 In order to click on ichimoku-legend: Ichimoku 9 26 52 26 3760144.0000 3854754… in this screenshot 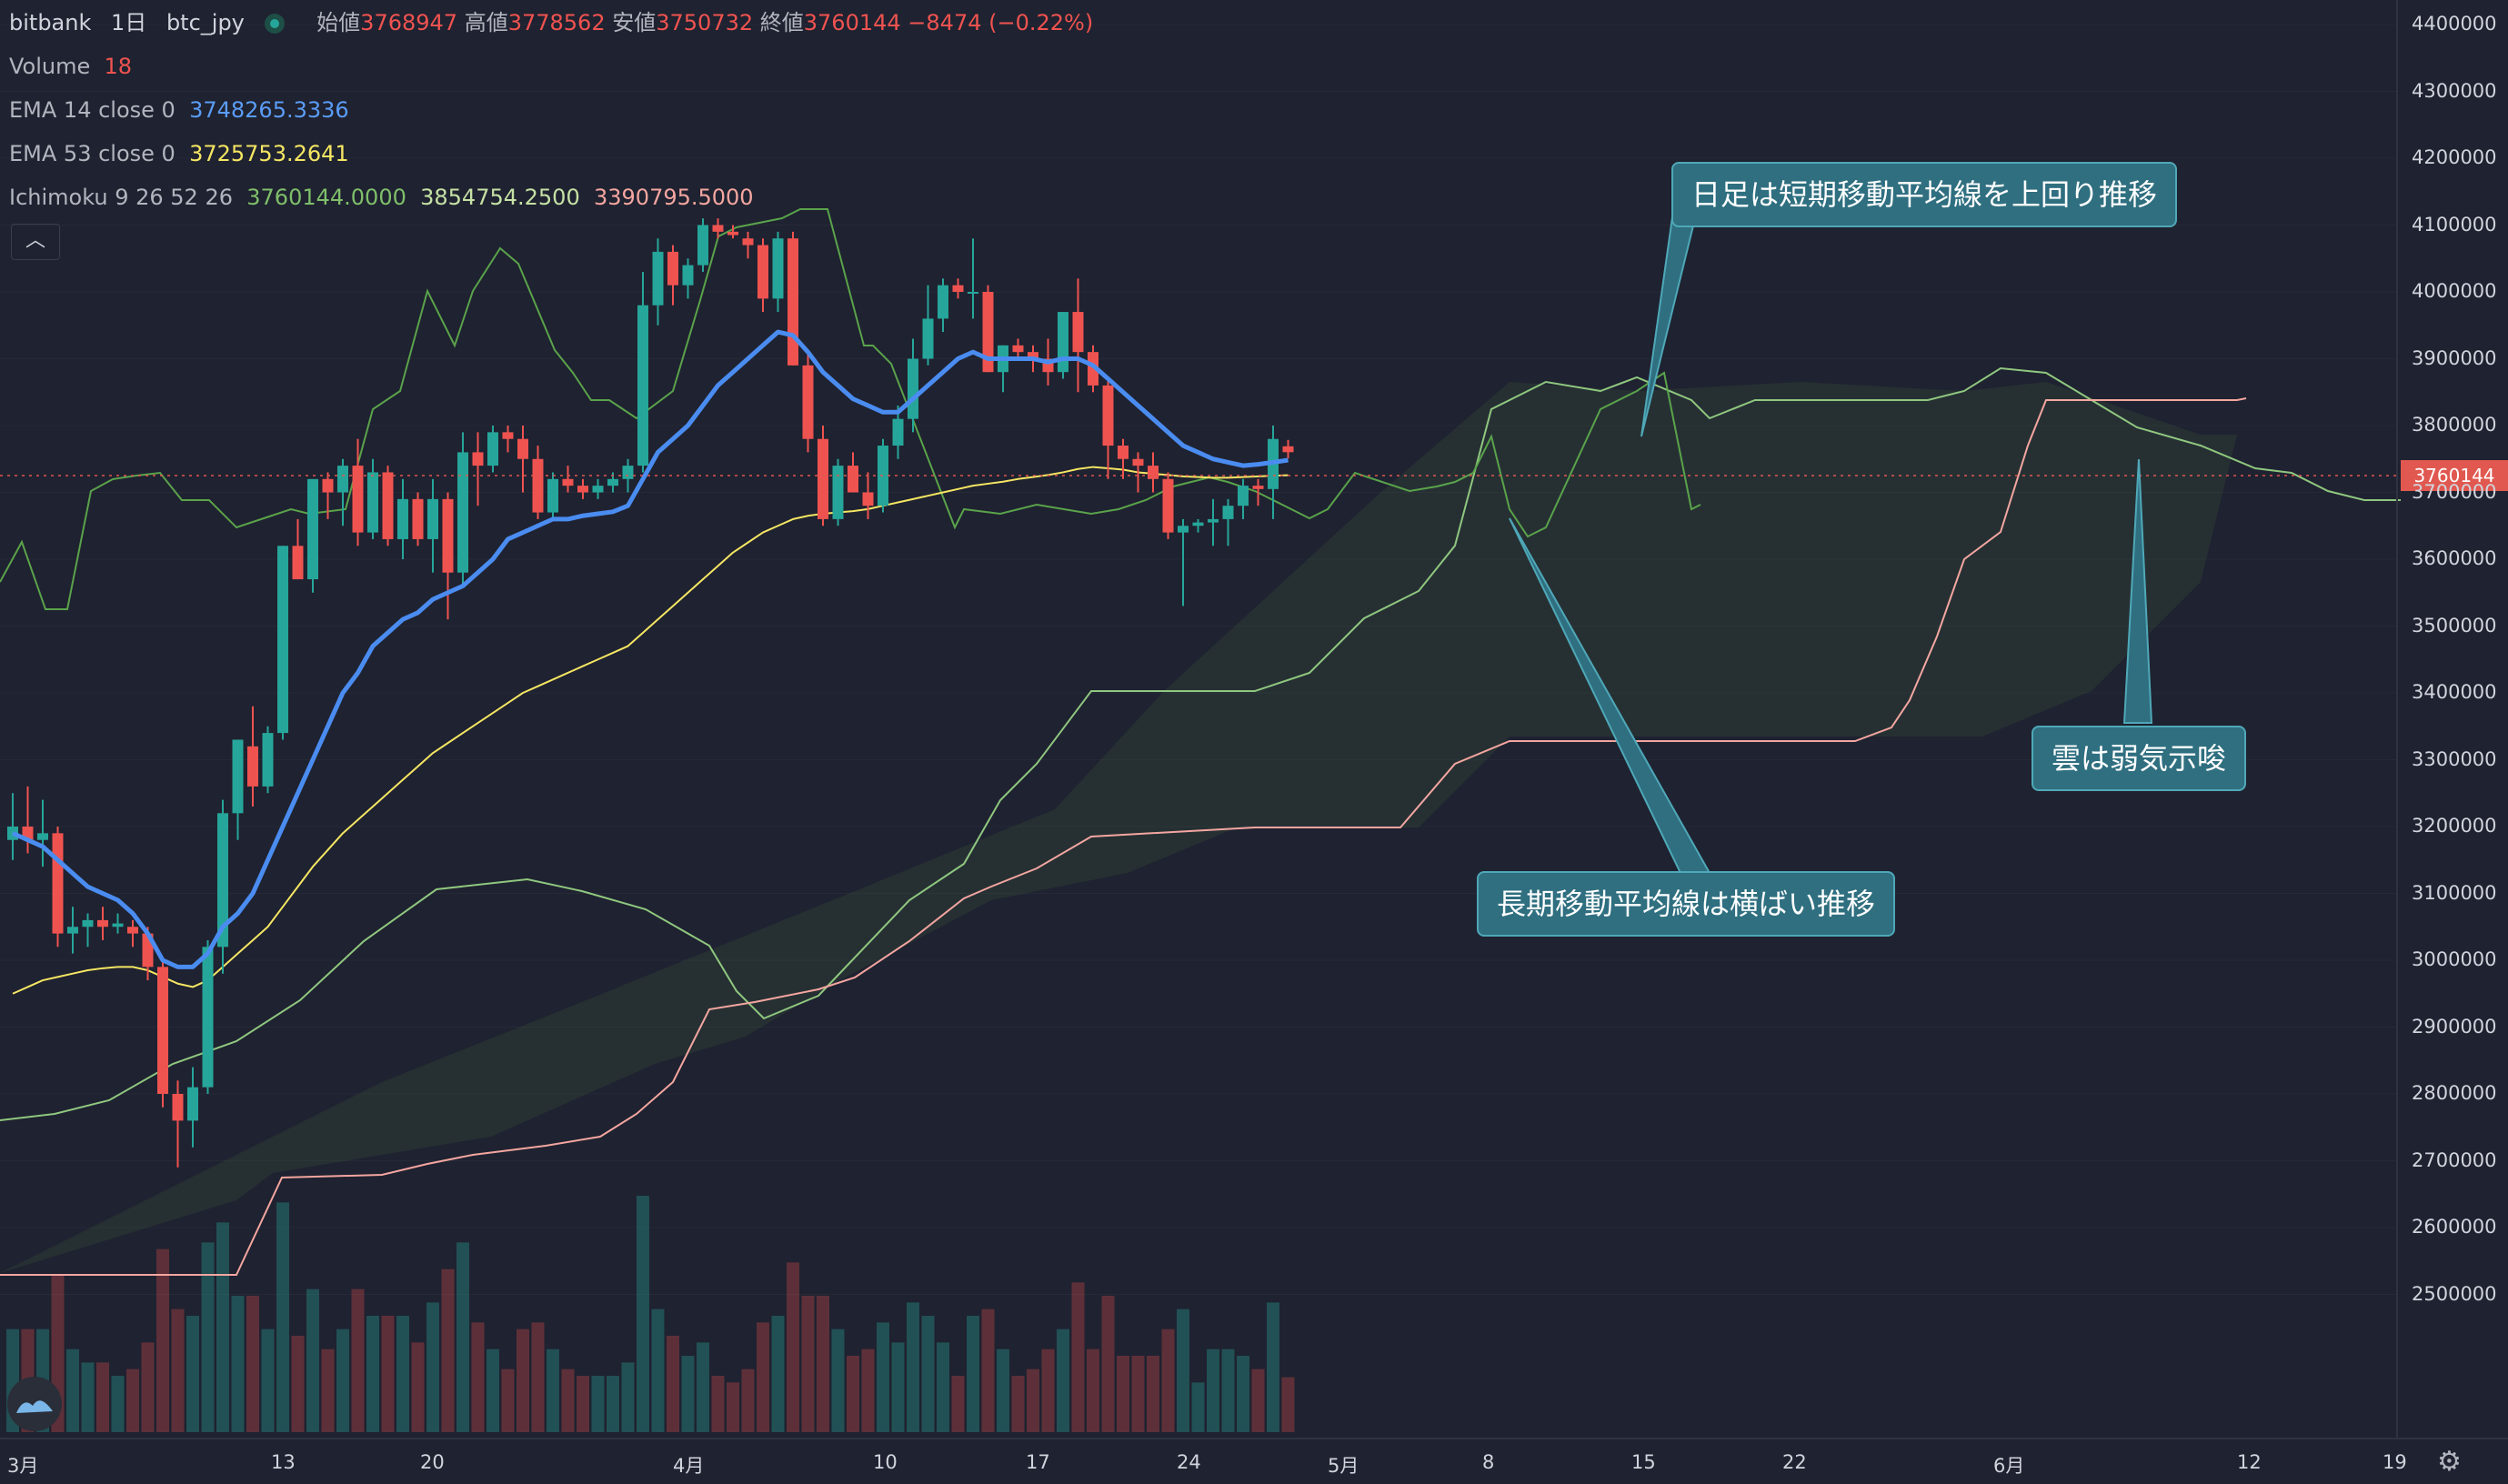, I will do `click(381, 197)`.